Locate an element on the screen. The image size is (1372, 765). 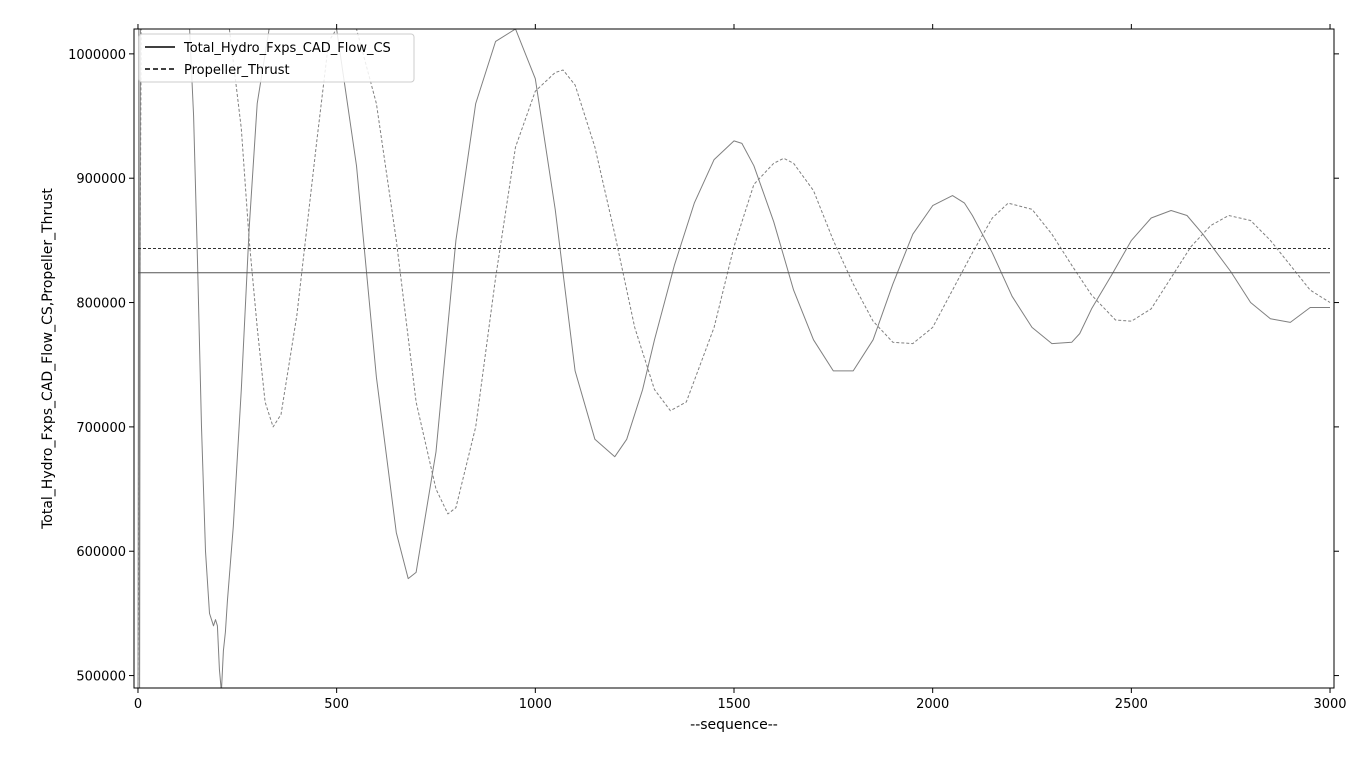
x-tick-label: 2500 is located at coordinates (1131, 704).